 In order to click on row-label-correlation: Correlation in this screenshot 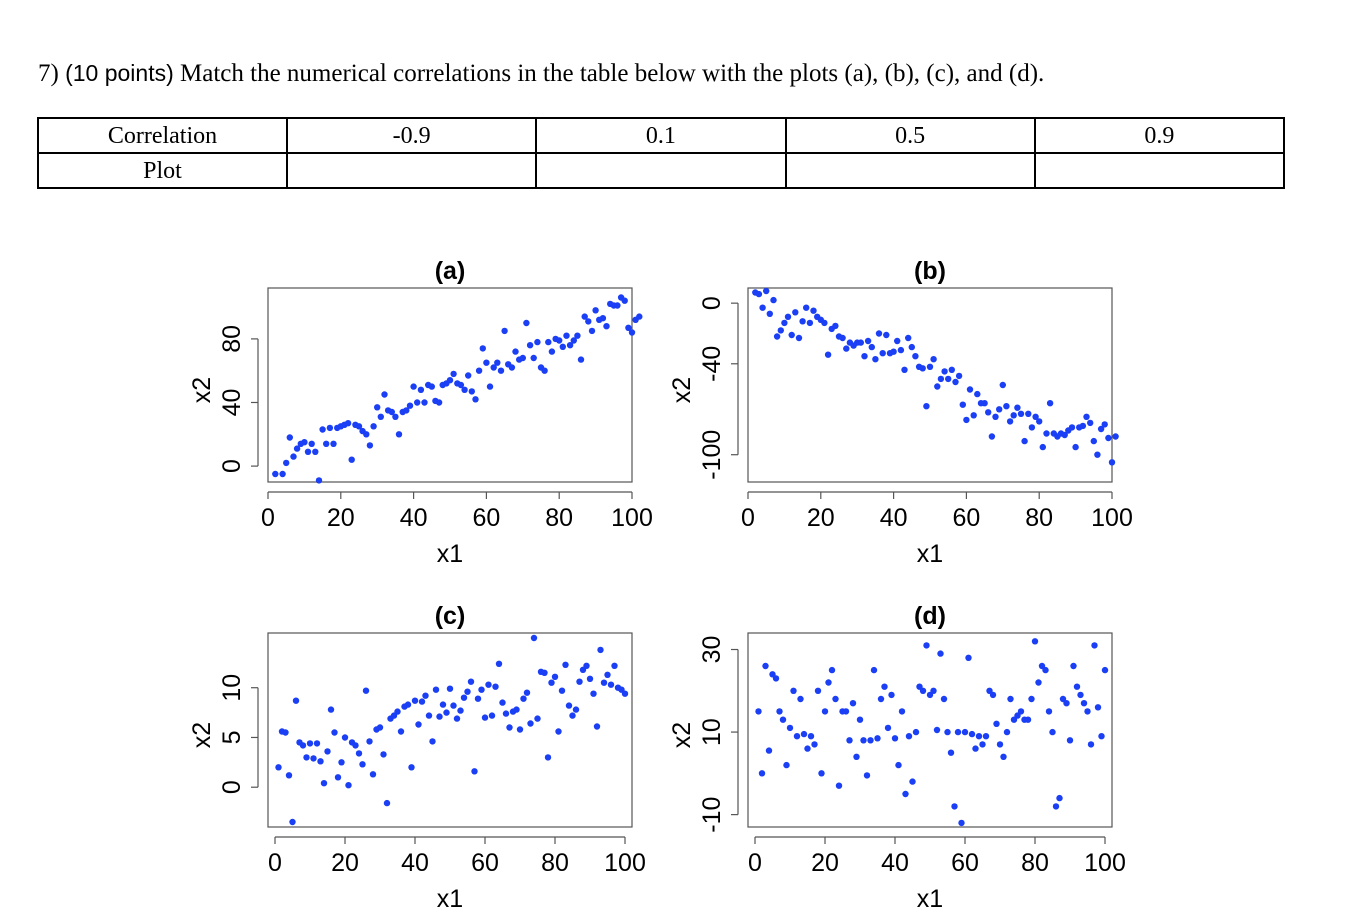, I will do `click(162, 135)`.